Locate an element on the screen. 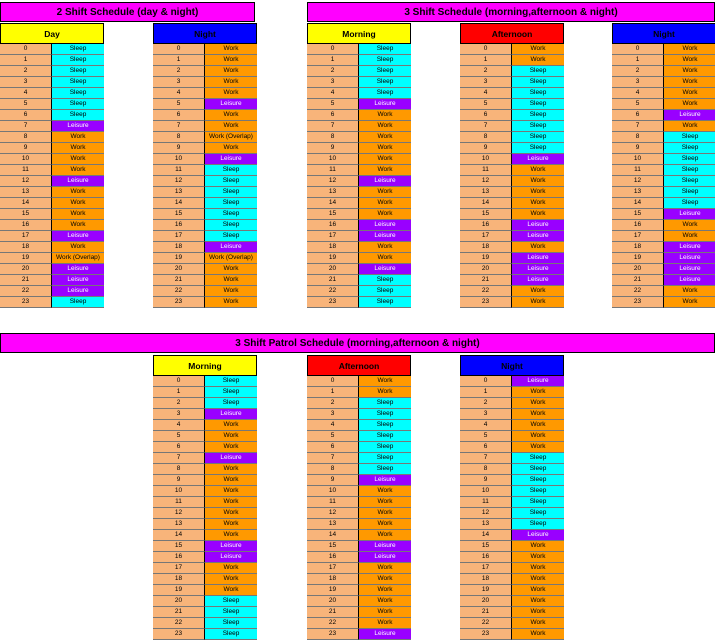  column-header-day: Day is located at coordinates (52, 33).